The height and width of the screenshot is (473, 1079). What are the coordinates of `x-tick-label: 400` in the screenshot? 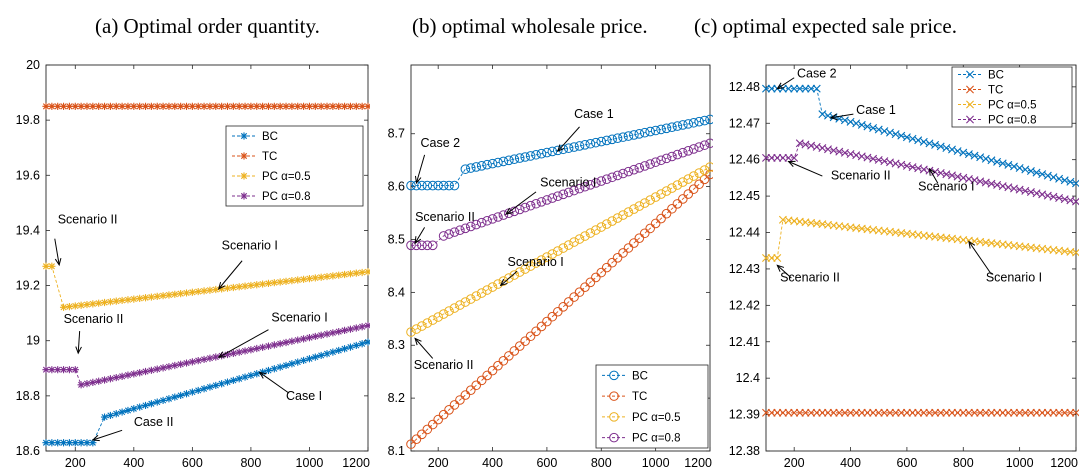 It's located at (850, 463).